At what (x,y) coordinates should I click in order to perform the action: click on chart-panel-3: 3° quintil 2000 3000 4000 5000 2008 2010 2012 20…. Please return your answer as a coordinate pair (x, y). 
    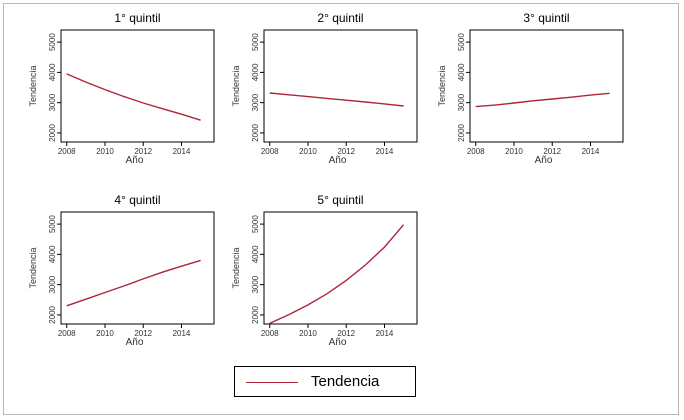
    Looking at the image, I should click on (530, 88).